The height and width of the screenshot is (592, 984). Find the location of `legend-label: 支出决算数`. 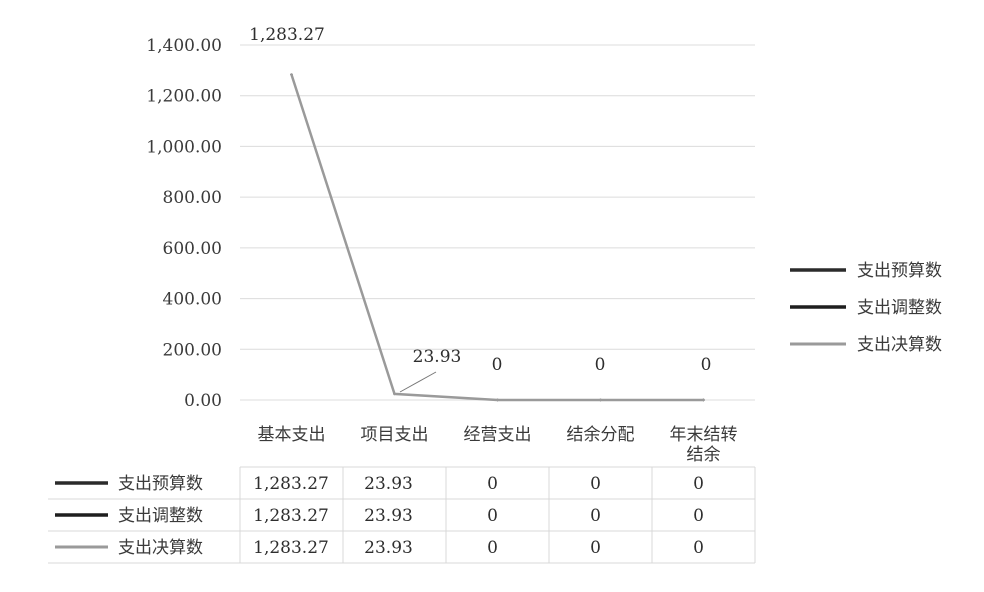

legend-label: 支出决算数 is located at coordinates (899, 345).